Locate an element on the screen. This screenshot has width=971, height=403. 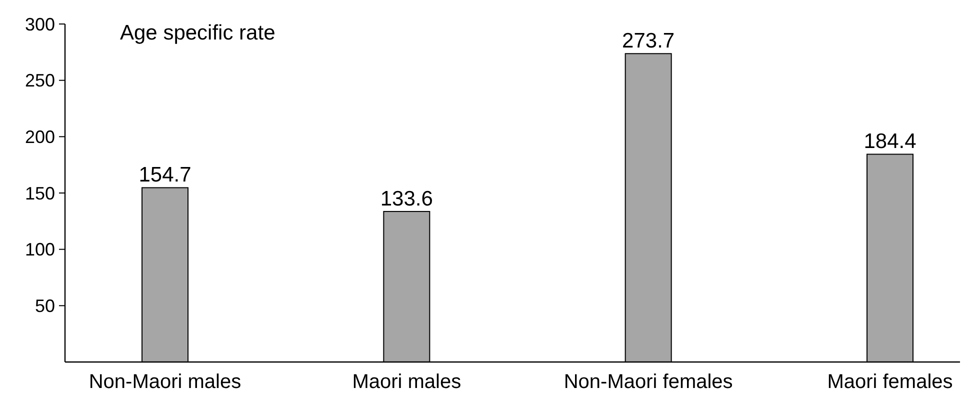
x-tick-label: Non-Maori males is located at coordinates (165, 382).